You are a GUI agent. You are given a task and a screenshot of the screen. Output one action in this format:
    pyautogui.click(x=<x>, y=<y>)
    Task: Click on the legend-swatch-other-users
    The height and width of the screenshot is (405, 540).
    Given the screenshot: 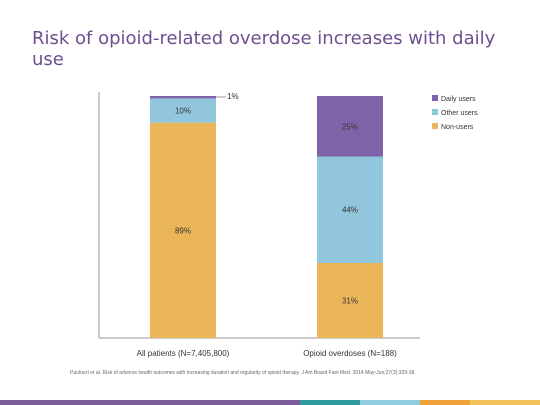 What is the action you would take?
    pyautogui.click(x=435, y=112)
    